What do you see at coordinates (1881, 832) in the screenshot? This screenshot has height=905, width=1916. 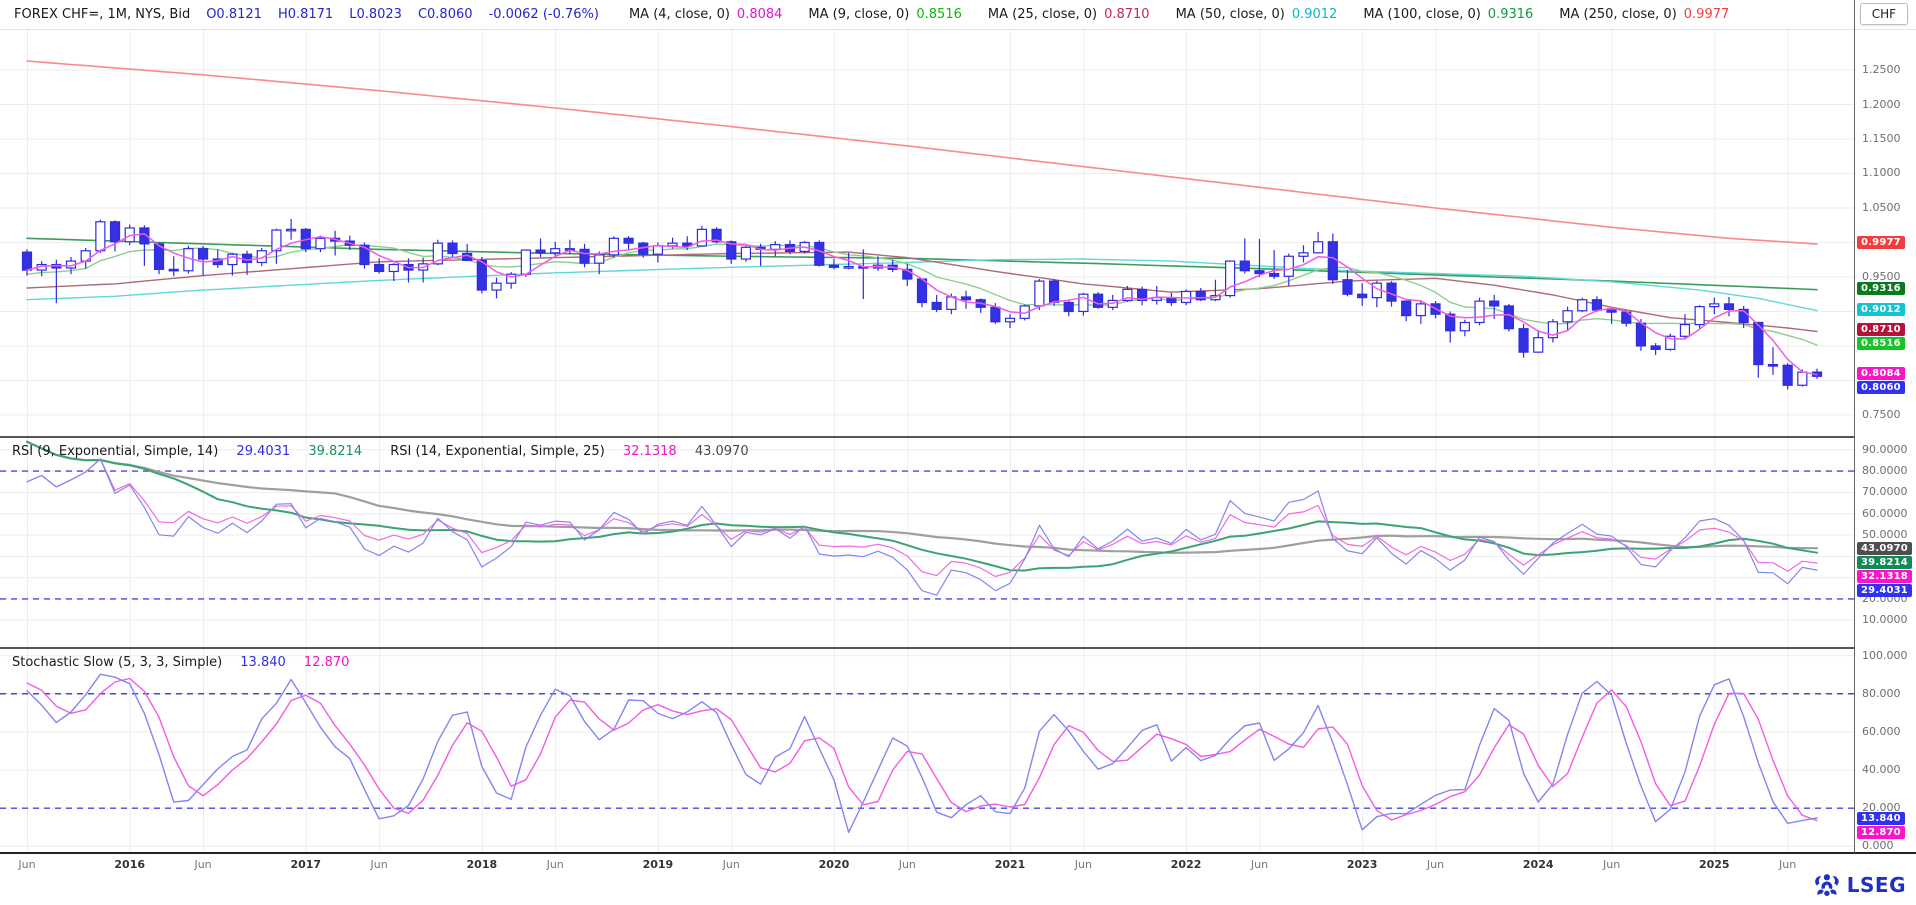 I see `axis-value-badge: 12.870` at bounding box center [1881, 832].